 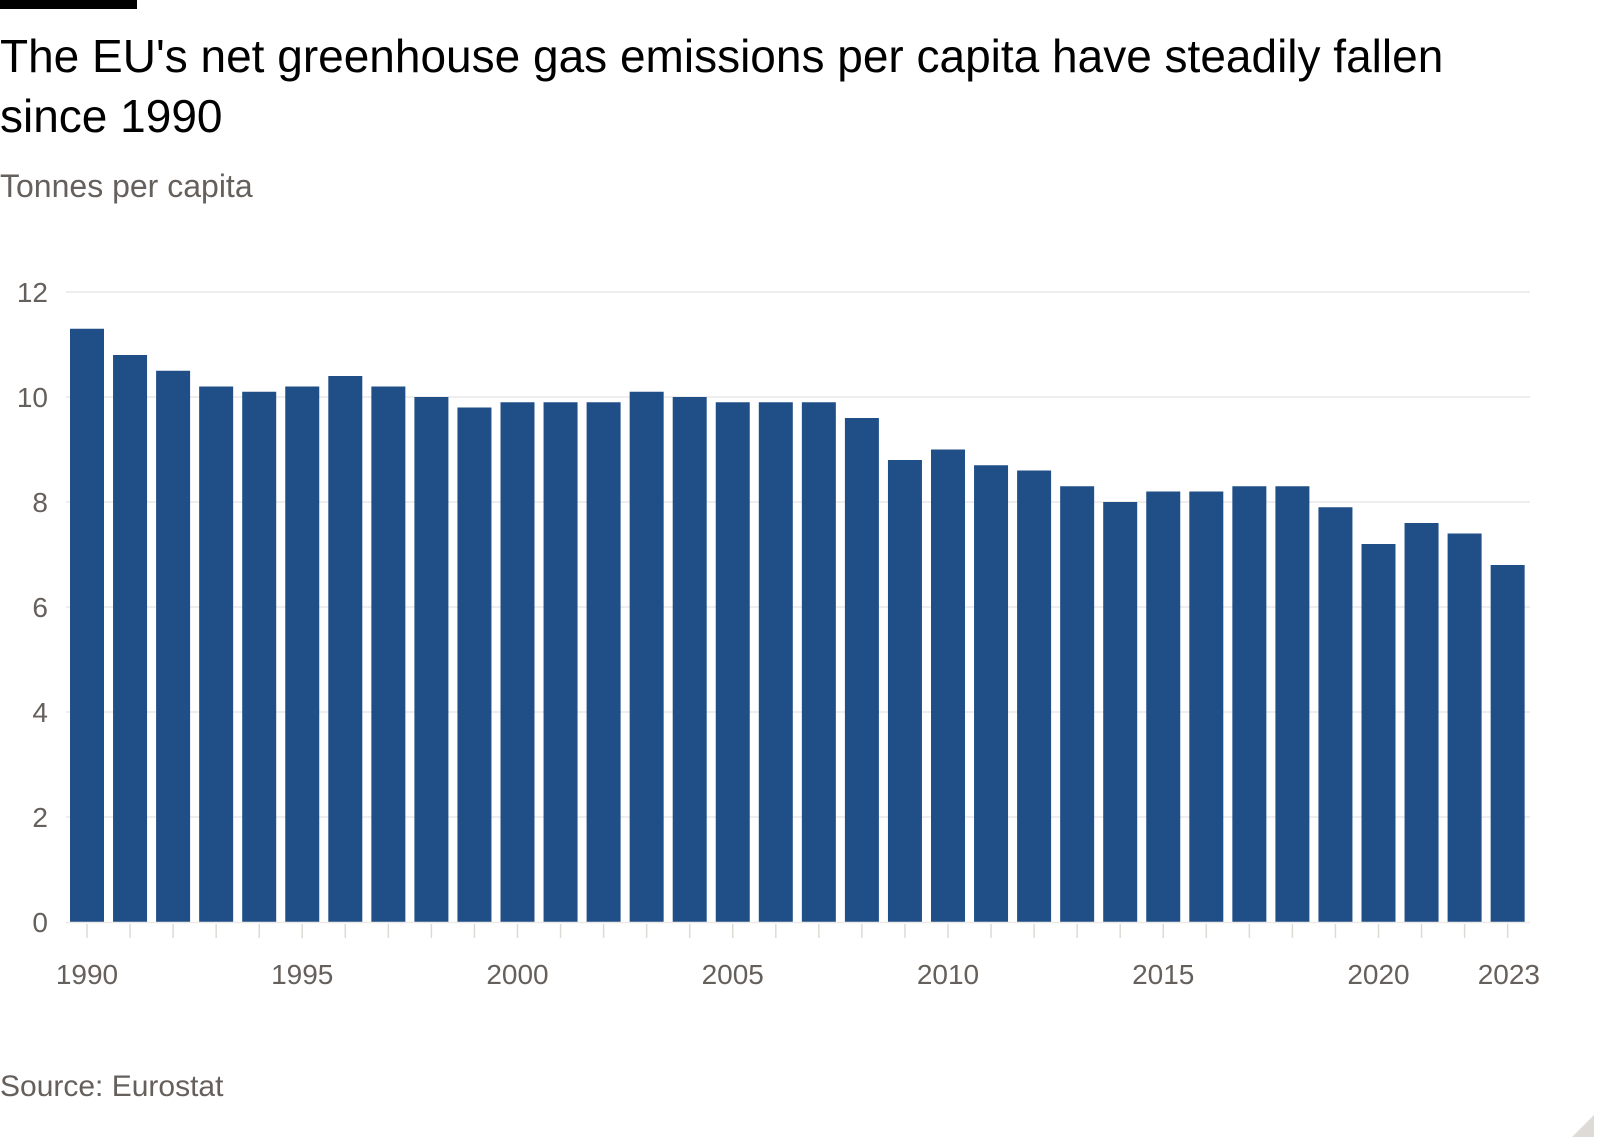 I want to click on y-tick-label: 6, so click(x=40, y=607).